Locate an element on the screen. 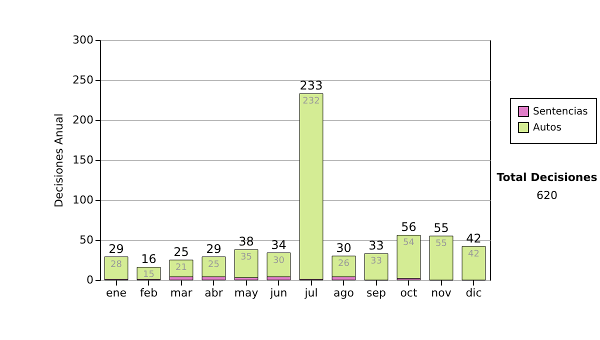 The height and width of the screenshot is (340, 600). y-tick-label: 250 is located at coordinates (83, 80).